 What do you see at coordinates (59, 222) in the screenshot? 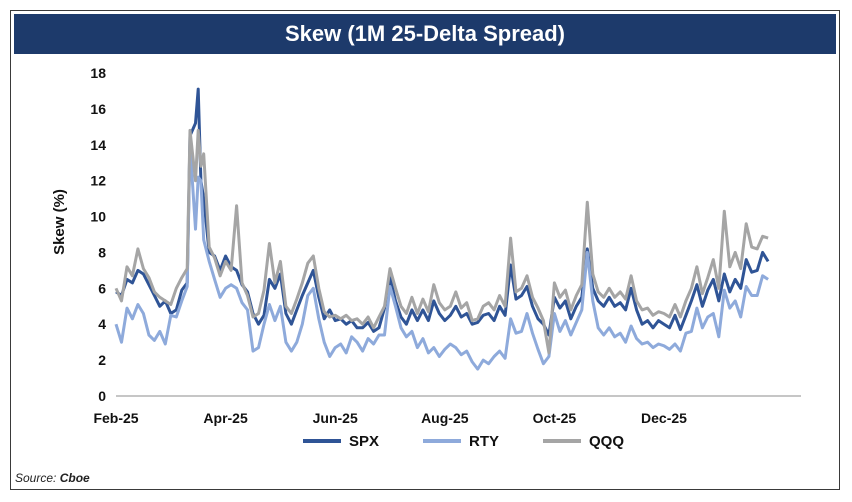
I see `y-axis-label: Skew (%)` at bounding box center [59, 222].